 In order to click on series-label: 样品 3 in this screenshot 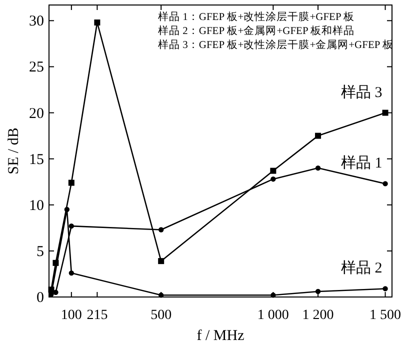, I will do `click(361, 92)`.